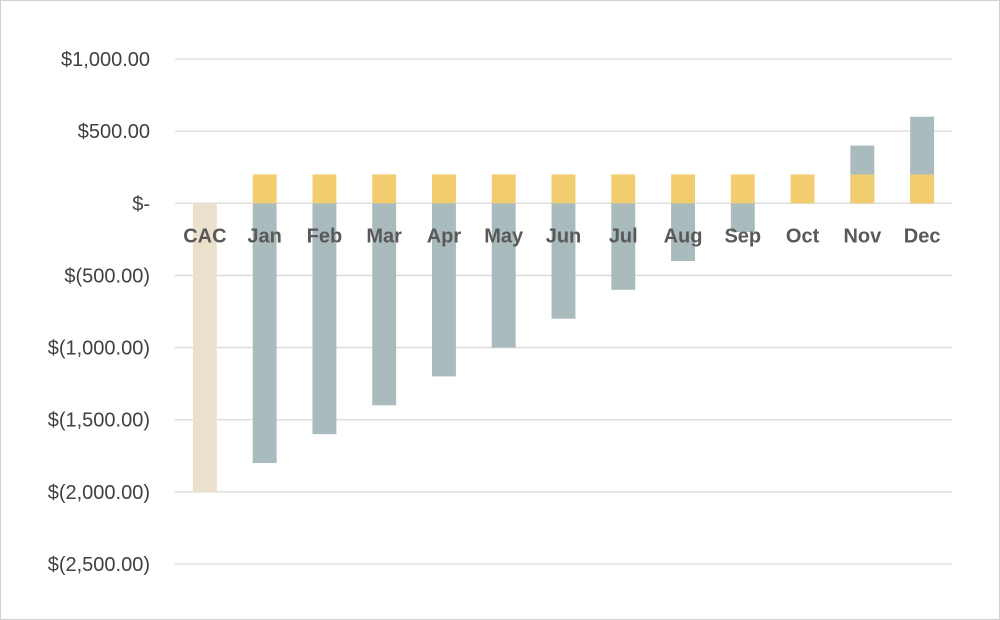  I want to click on y-tick-label: $1,000.00, so click(105, 60).